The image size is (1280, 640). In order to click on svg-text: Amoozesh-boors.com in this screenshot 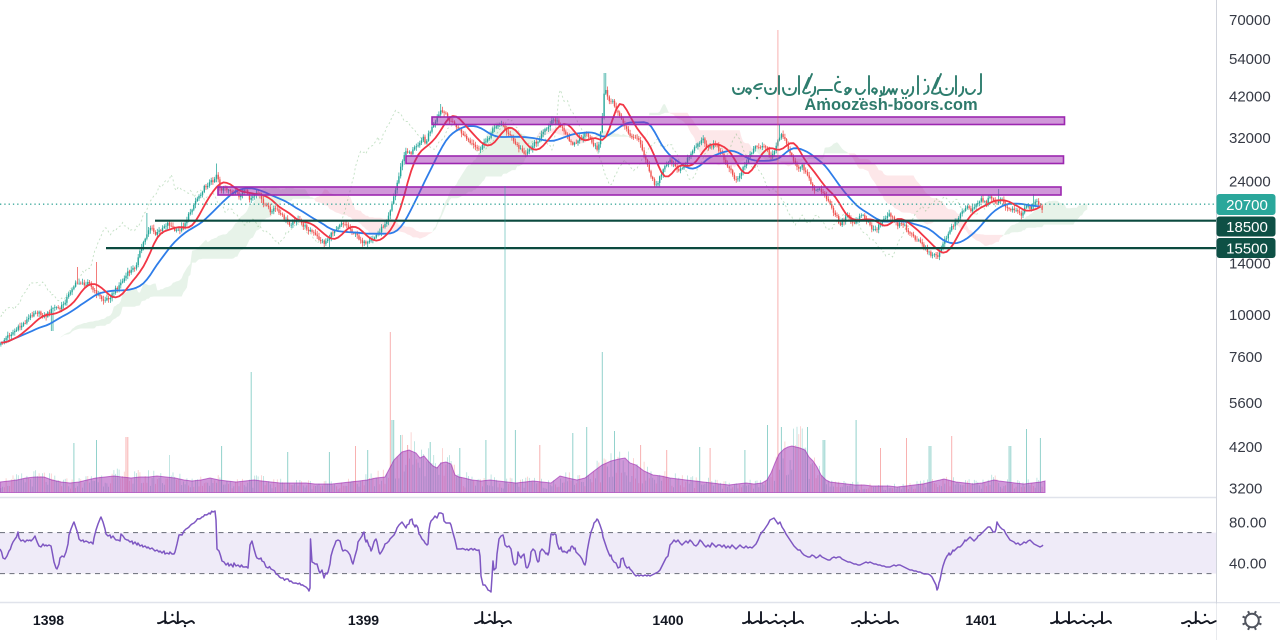, I will do `click(890, 105)`.